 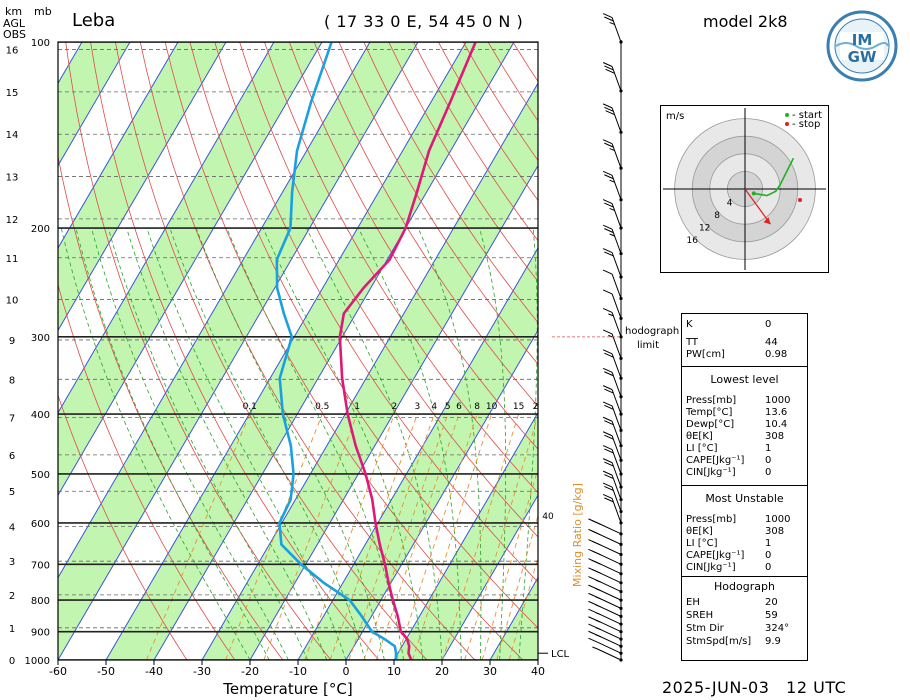 I want to click on hodograph-stop-point, so click(x=800, y=200).